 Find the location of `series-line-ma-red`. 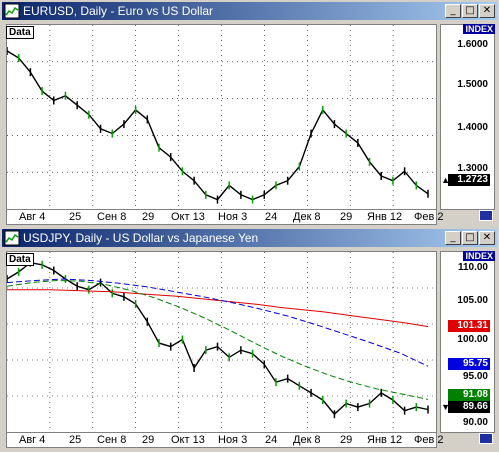

series-line-ma-red is located at coordinates (218, 308).